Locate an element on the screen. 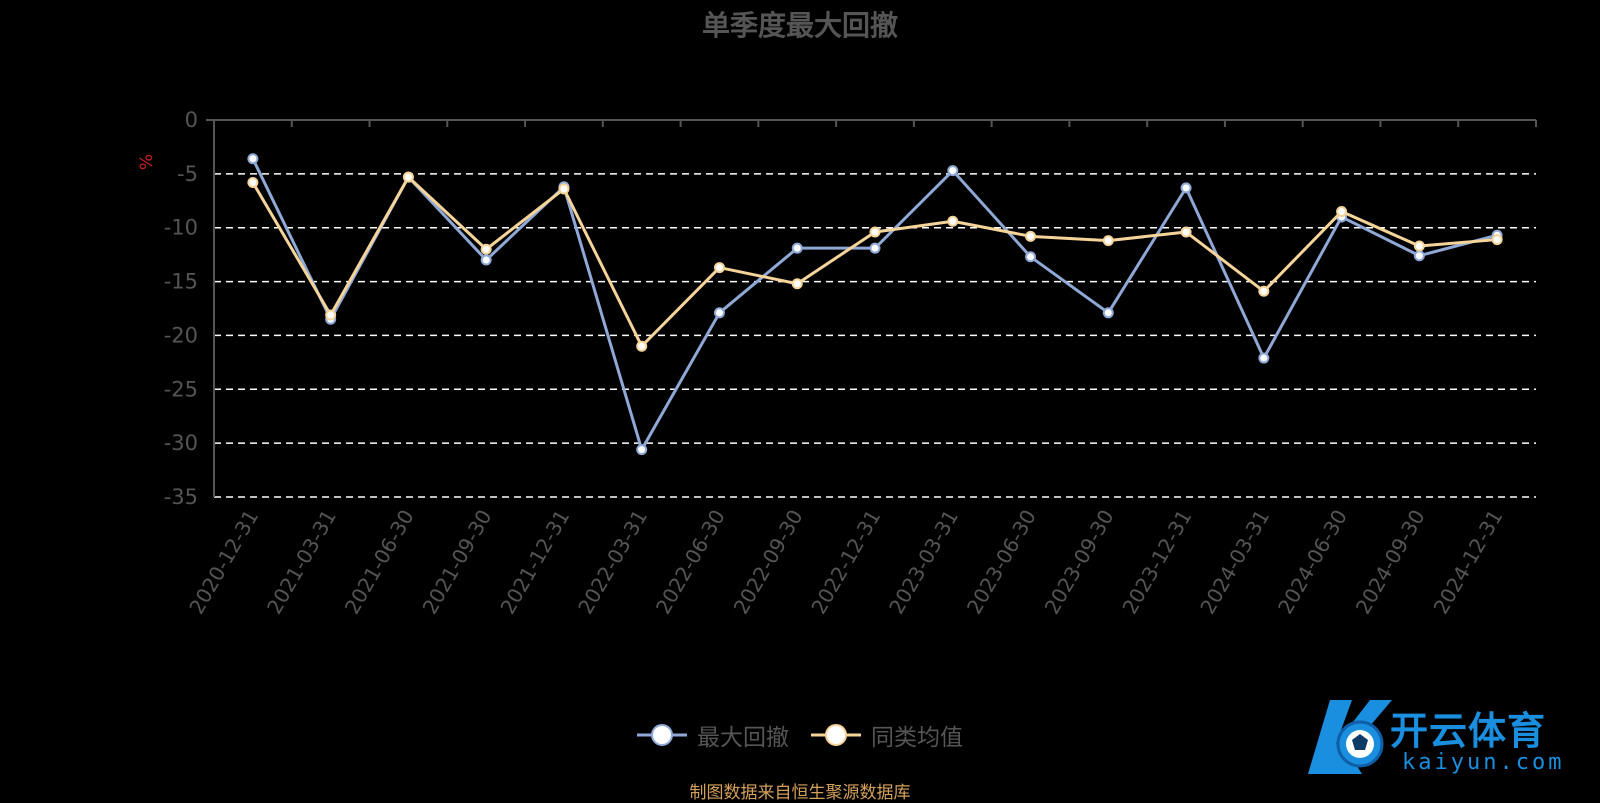 The height and width of the screenshot is (803, 1600). legend-label-series-1: 同类均值 is located at coordinates (917, 738).